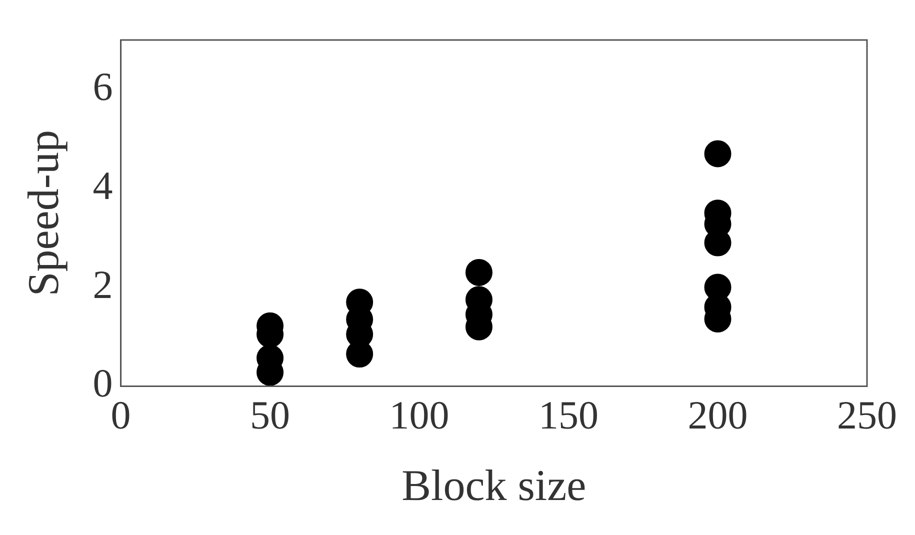 This screenshot has height=535, width=915. What do you see at coordinates (494, 485) in the screenshot?
I see `x-axis-title: Block size` at bounding box center [494, 485].